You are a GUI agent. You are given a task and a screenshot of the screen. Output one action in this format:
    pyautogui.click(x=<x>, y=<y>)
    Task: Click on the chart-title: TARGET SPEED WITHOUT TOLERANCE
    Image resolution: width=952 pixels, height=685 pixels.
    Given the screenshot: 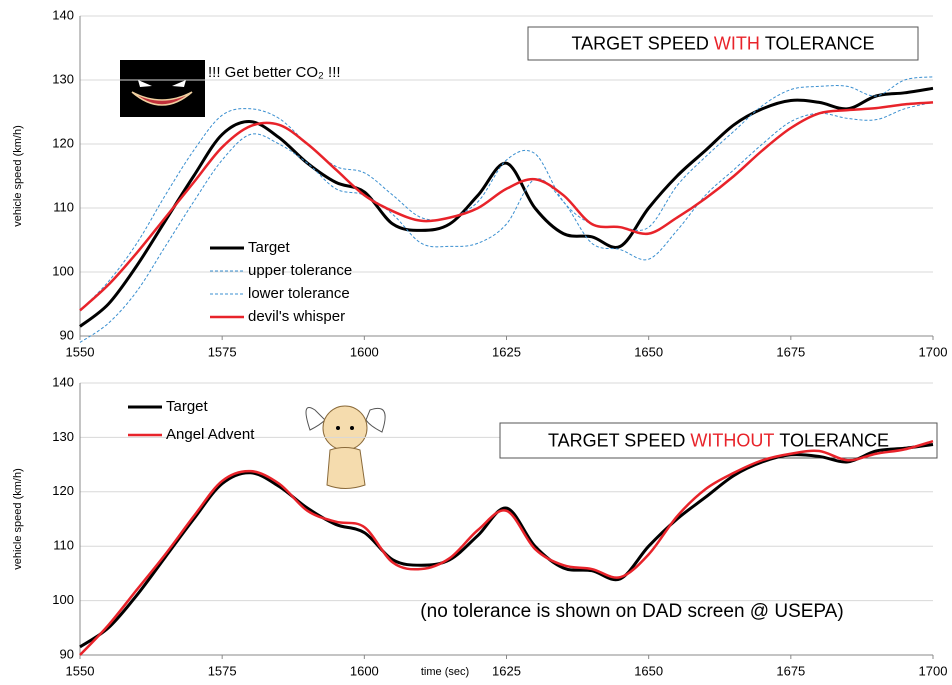 What is the action you would take?
    pyautogui.click(x=718, y=440)
    